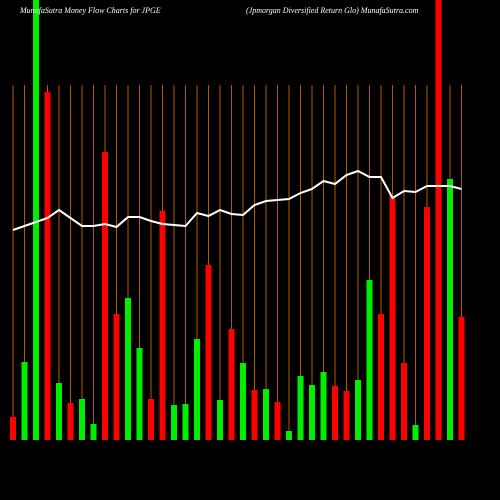 This screenshot has height=500, width=500. I want to click on line, so click(237, 200).